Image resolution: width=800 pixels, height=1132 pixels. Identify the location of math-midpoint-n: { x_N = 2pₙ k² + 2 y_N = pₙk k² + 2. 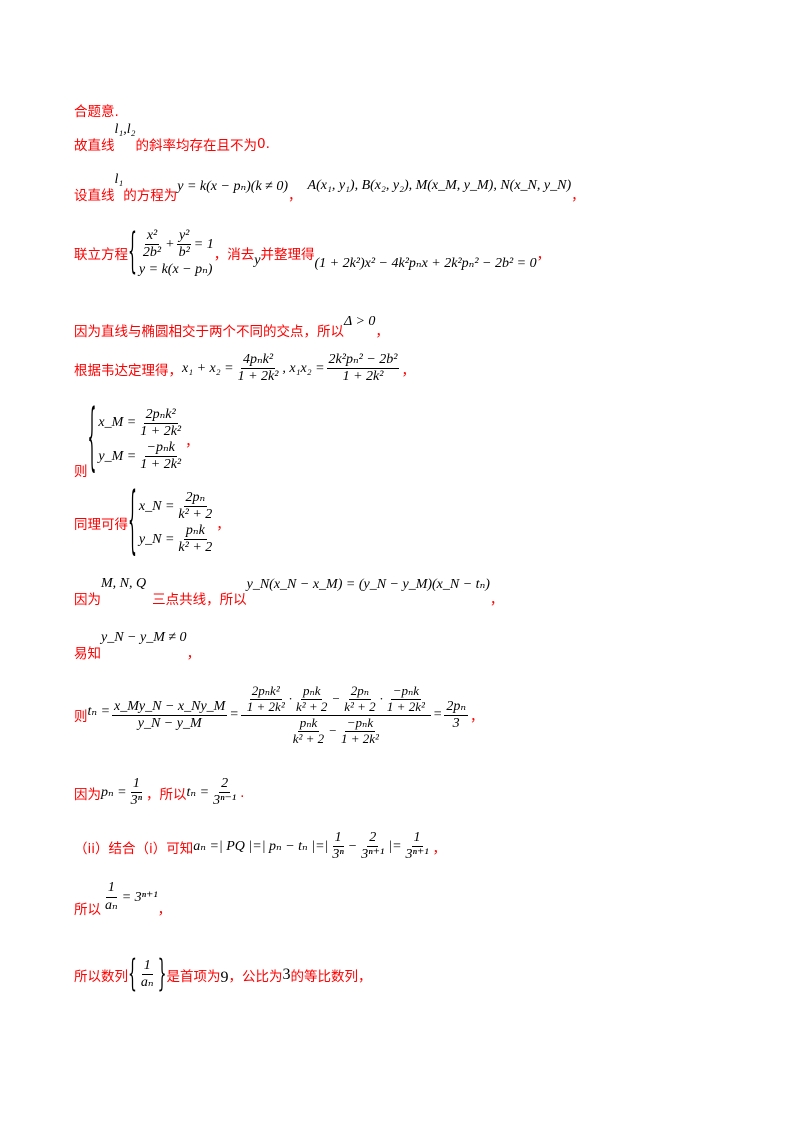
(170, 523).